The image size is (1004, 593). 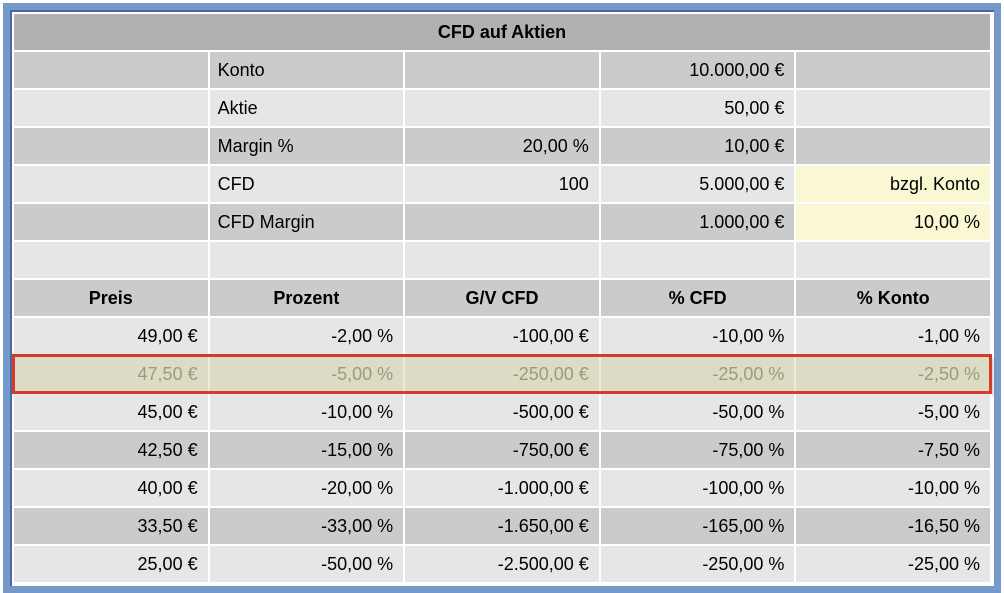 What do you see at coordinates (111, 564) in the screenshot?
I see `cell-preis: 25,00 €` at bounding box center [111, 564].